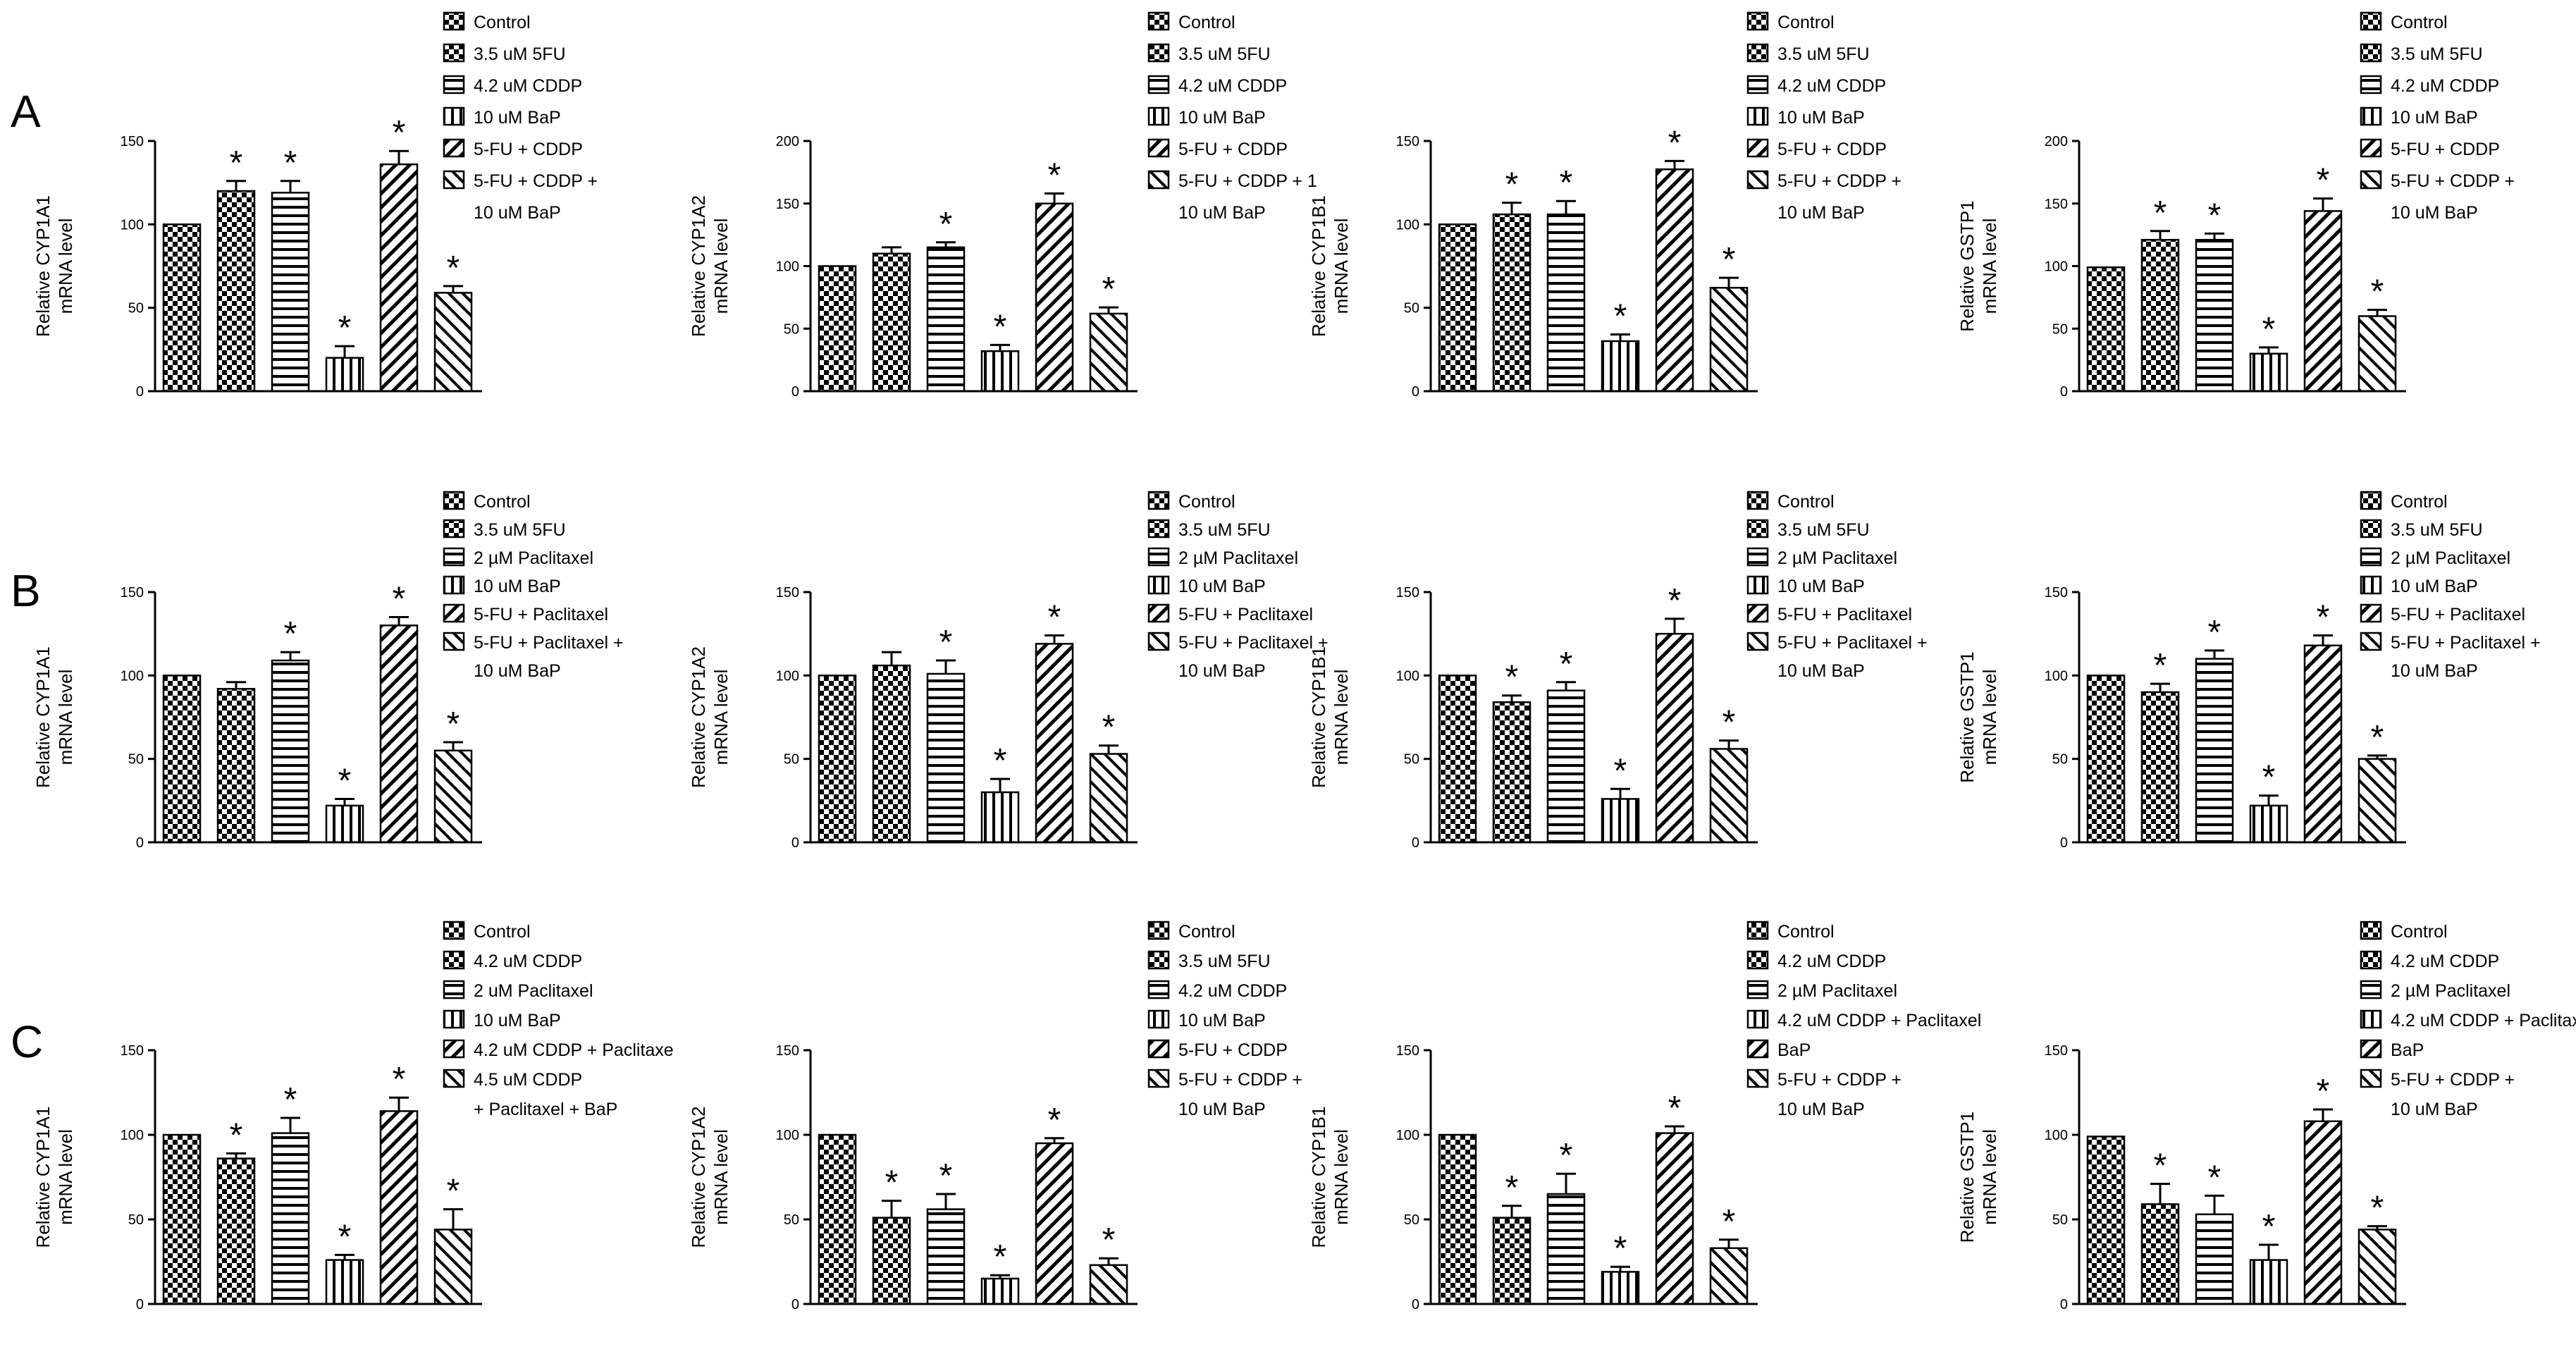  I want to click on legend-label: 5-FU + CDDP + 1, so click(1247, 181).